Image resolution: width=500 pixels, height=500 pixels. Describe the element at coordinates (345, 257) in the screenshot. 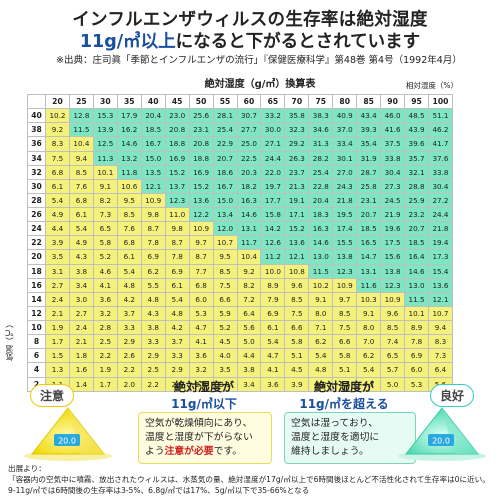

I see `humidity-value-cell: 13.8` at that location.